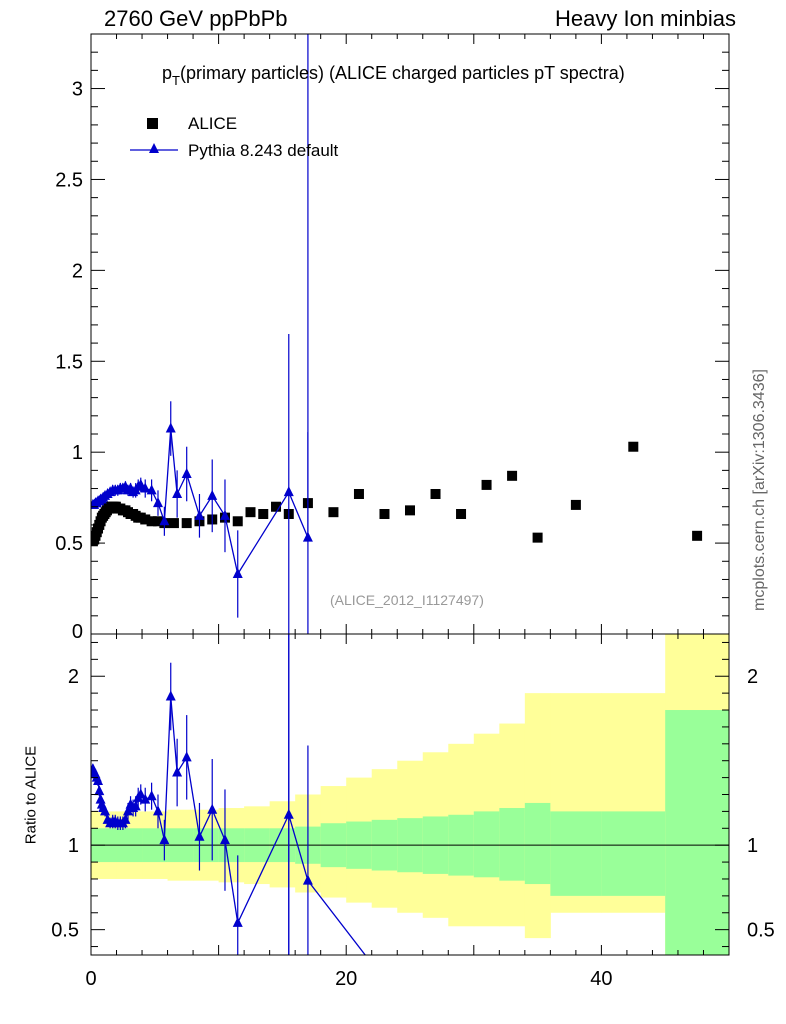  Describe the element at coordinates (263, 150) in the screenshot. I see `legend-pythia-label: Pythia 8.243 default` at that location.